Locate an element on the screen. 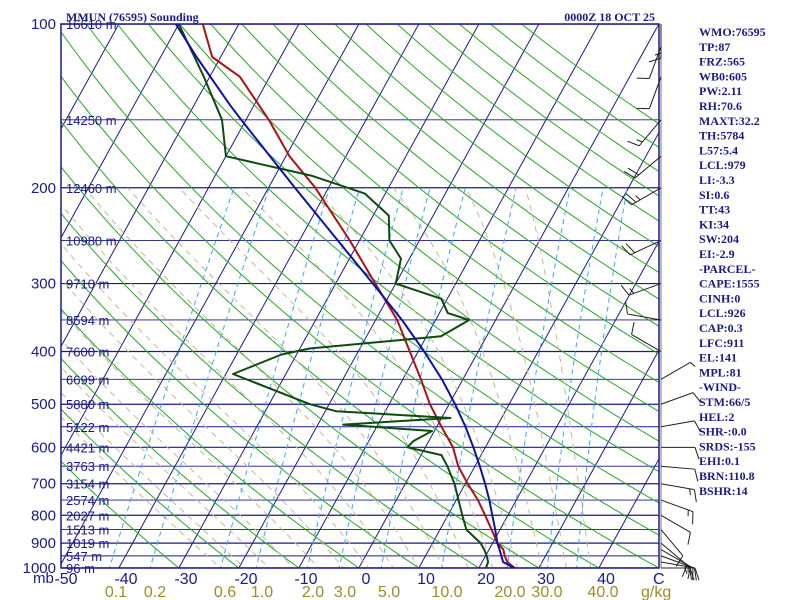 Image resolution: width=800 pixels, height=600 pixels. pressure-tick-label: 200 is located at coordinates (43, 188).